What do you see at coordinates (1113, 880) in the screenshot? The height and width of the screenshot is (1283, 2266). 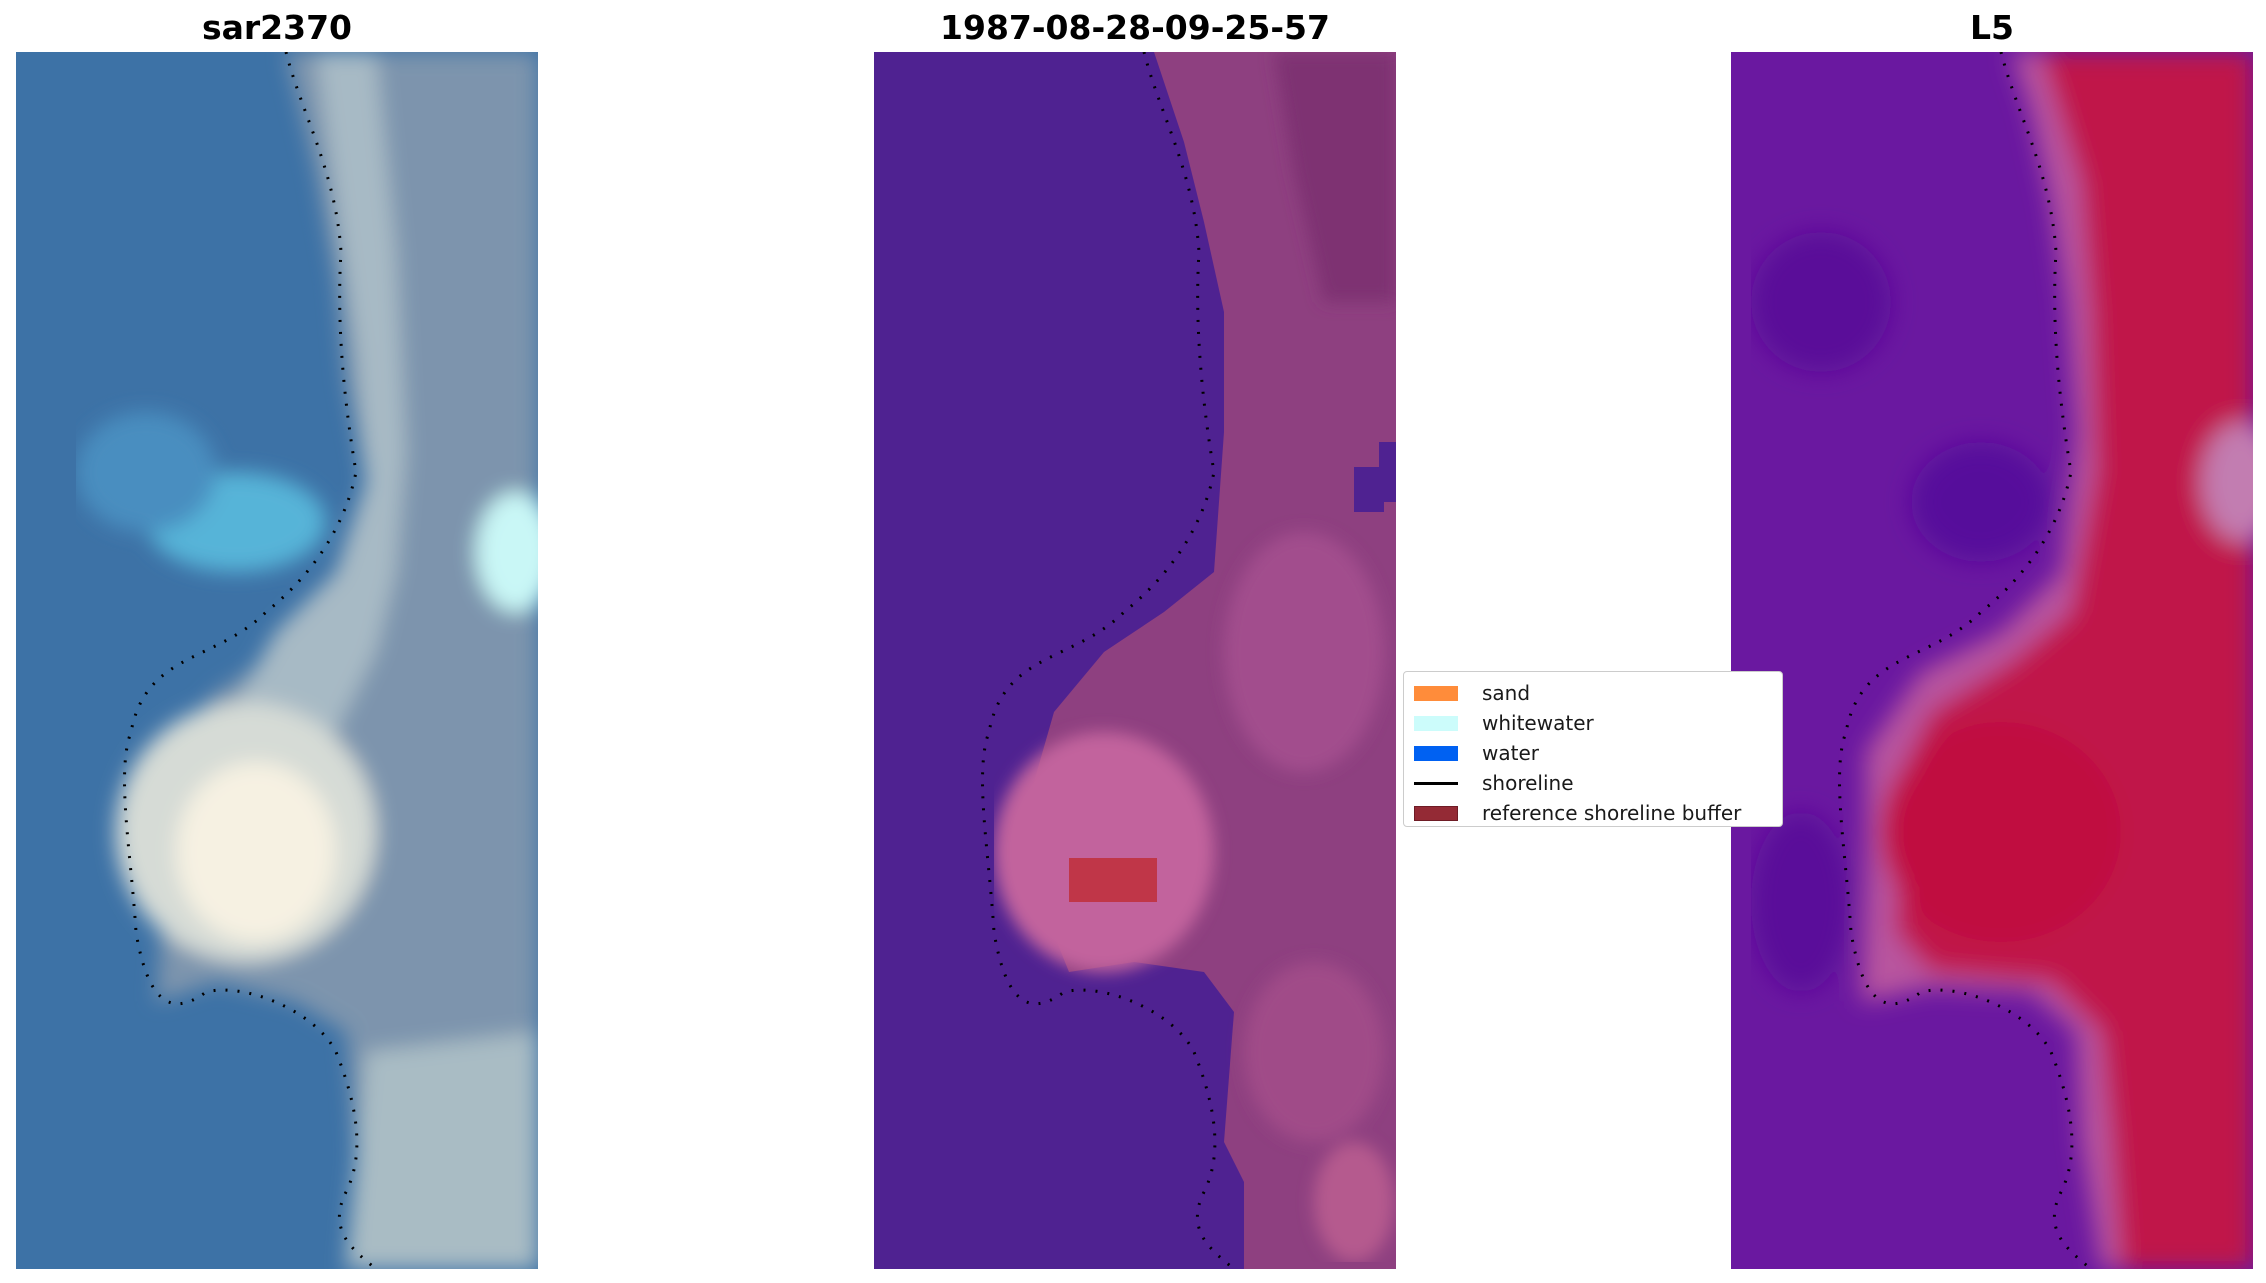 I see `reference-shoreline-buffer-patch` at bounding box center [1113, 880].